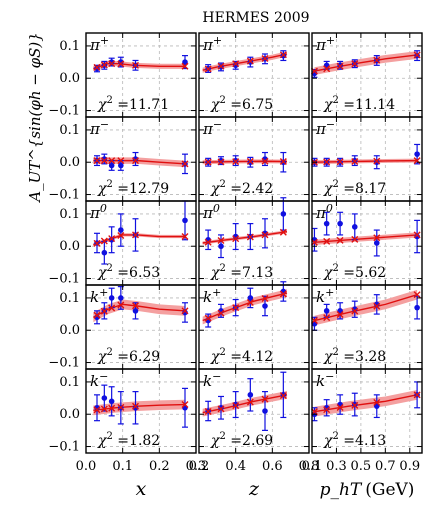 The height and width of the screenshot is (529, 436). Describe the element at coordinates (241, 356) in the screenshot. I see `chi2-label: χ2 =4.12` at that location.